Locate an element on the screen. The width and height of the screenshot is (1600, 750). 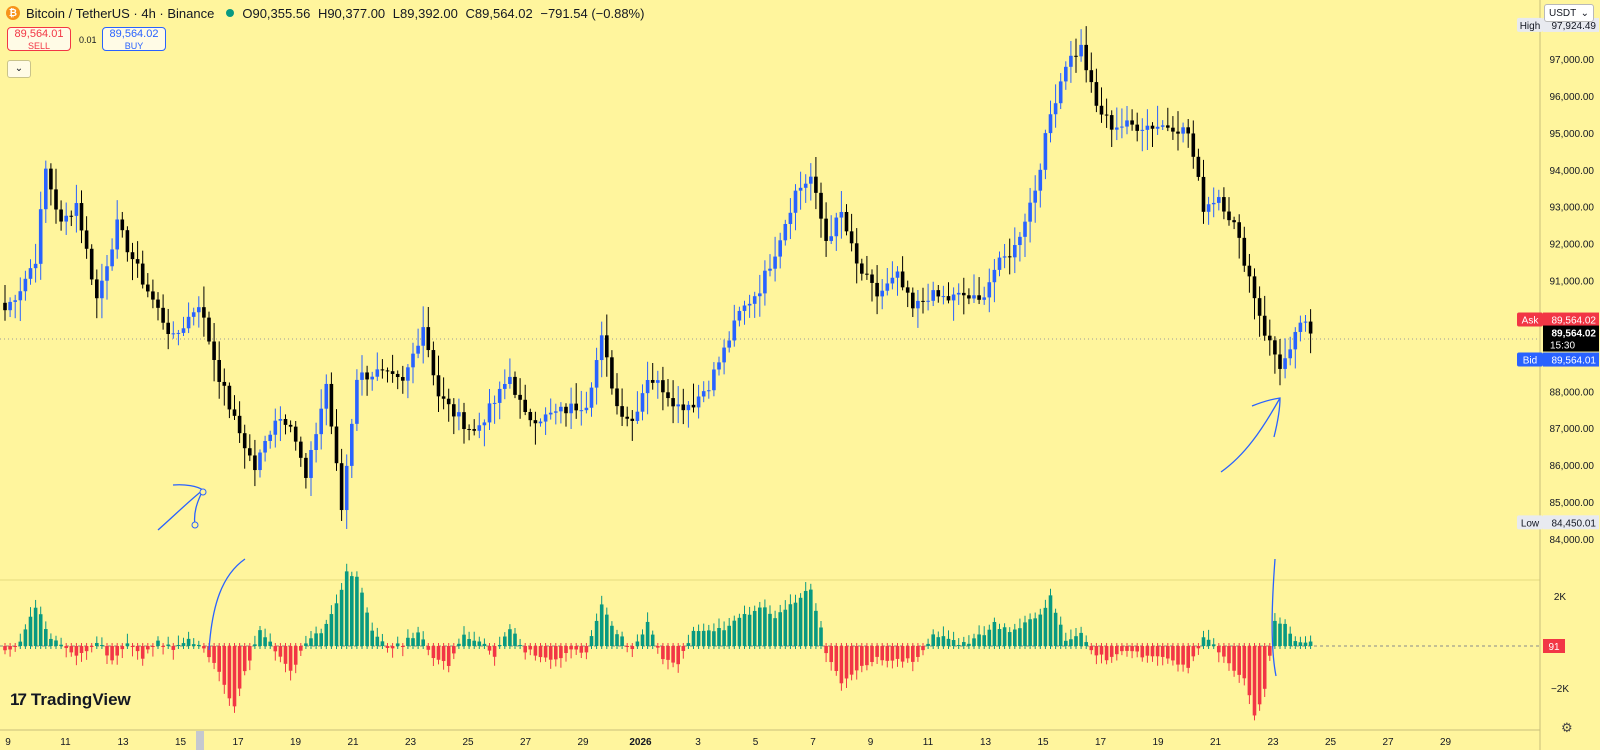
drawing-curve-volume-right is located at coordinates (1274, 617).